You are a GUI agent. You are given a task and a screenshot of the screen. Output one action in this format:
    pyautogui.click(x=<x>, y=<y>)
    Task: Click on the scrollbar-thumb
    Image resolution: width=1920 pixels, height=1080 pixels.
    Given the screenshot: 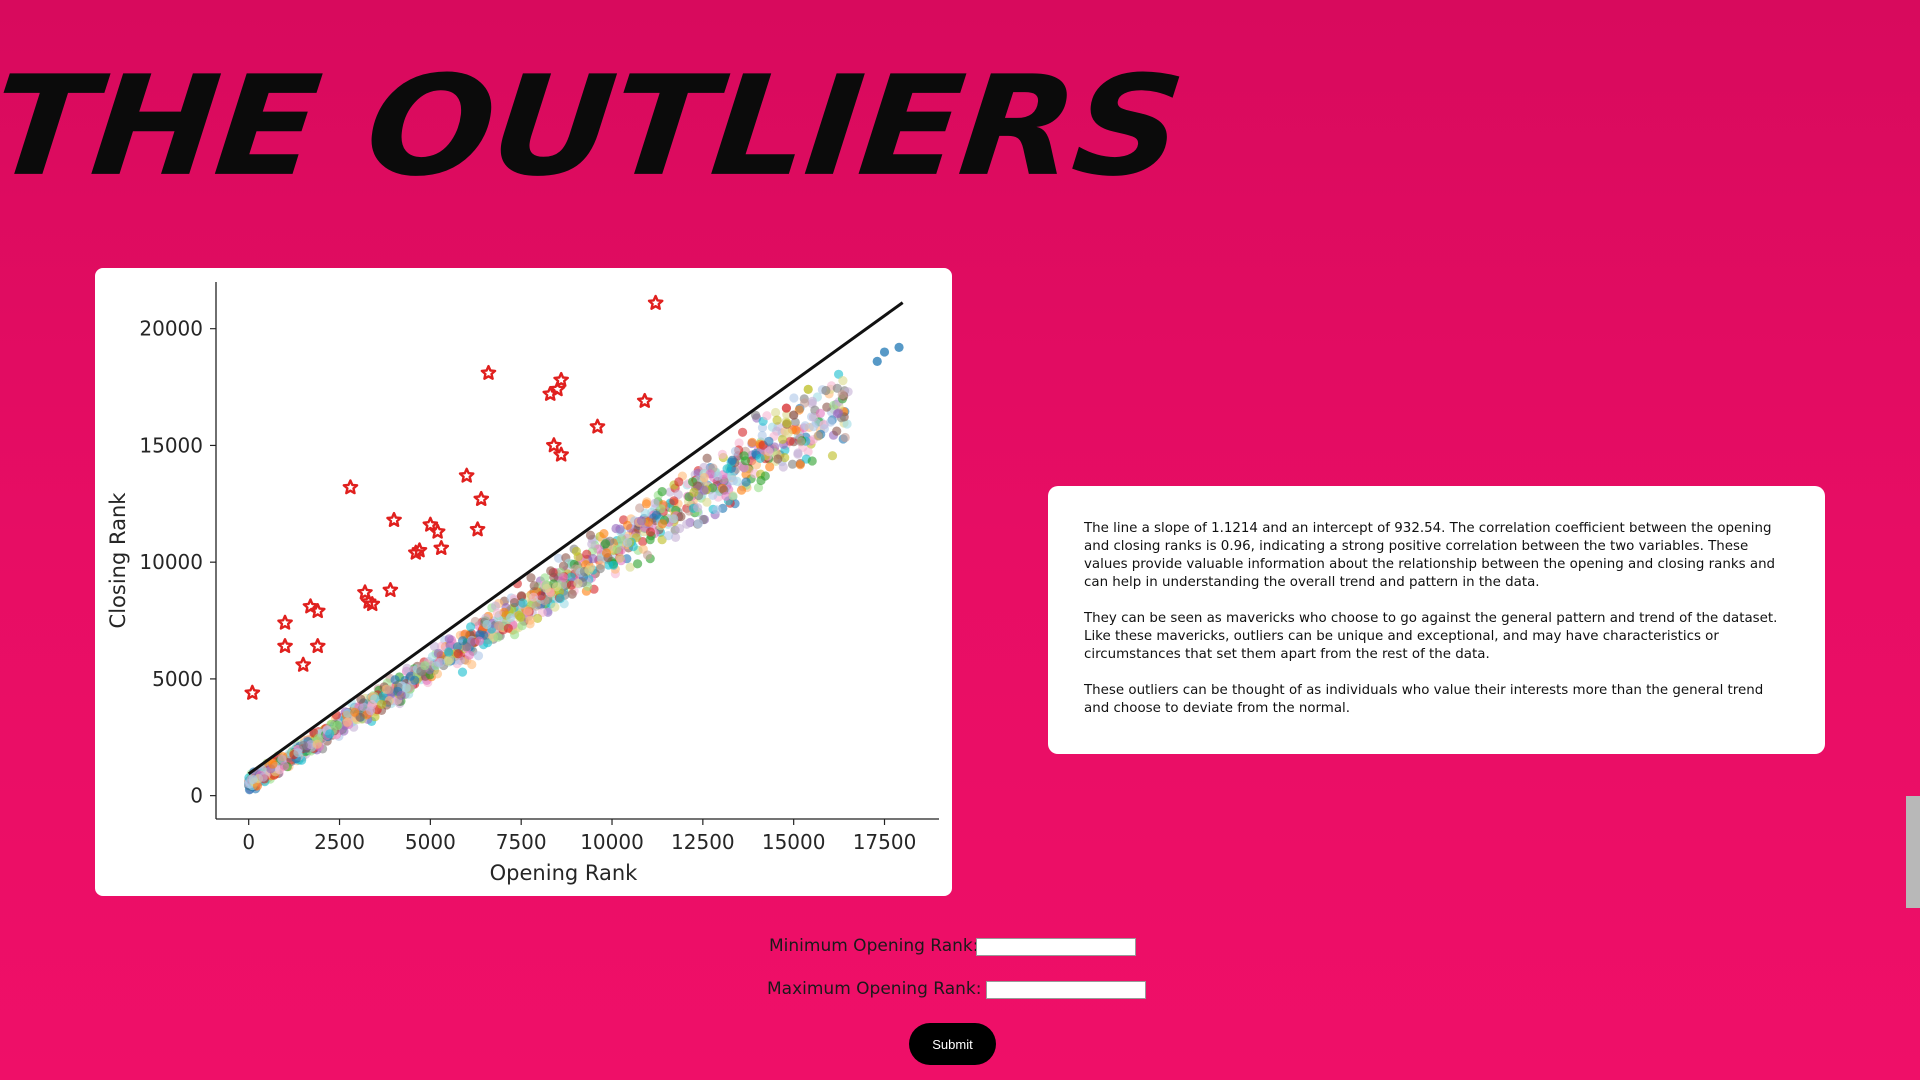 What is the action you would take?
    pyautogui.click(x=1913, y=852)
    